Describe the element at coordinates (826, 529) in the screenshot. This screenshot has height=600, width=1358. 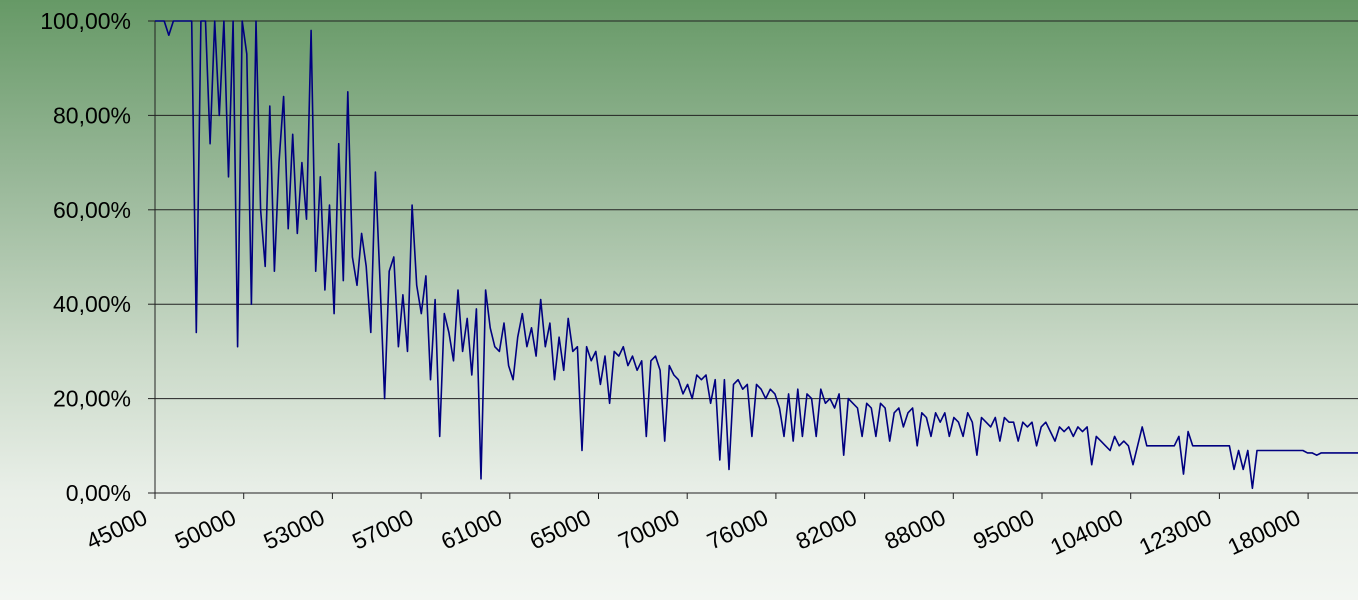
I see `x-tick-label-8: 82000` at that location.